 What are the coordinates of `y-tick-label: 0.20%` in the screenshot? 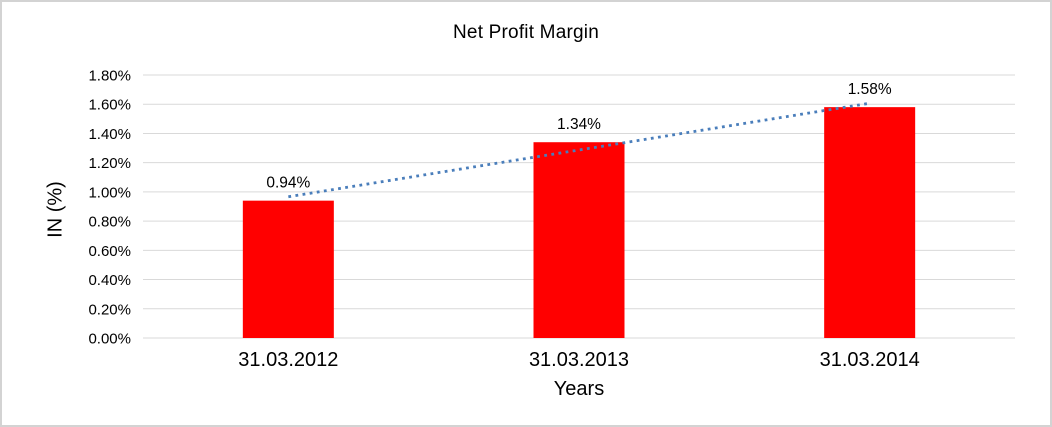 It's located at (109, 309).